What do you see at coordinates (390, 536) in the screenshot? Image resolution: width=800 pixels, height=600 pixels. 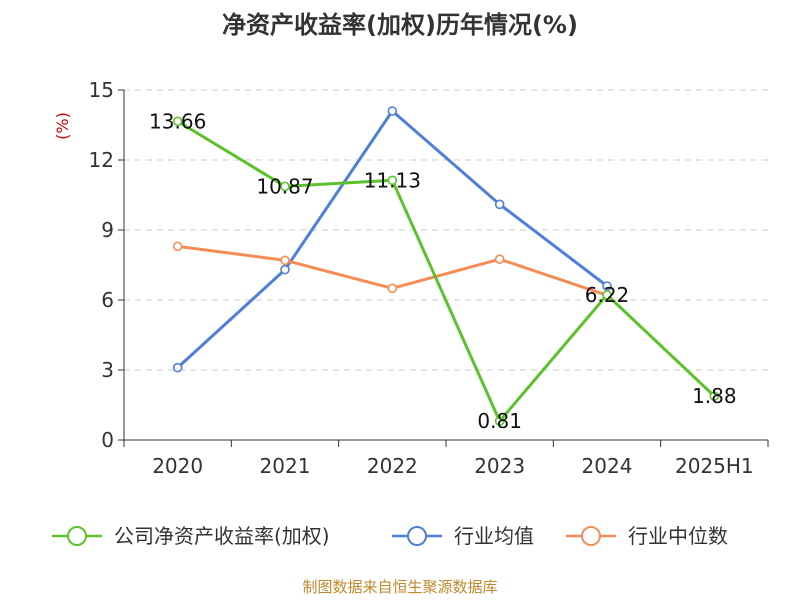 I see `legend: 公司净资产收益率(加权) 行业均值 行业中位数` at bounding box center [390, 536].